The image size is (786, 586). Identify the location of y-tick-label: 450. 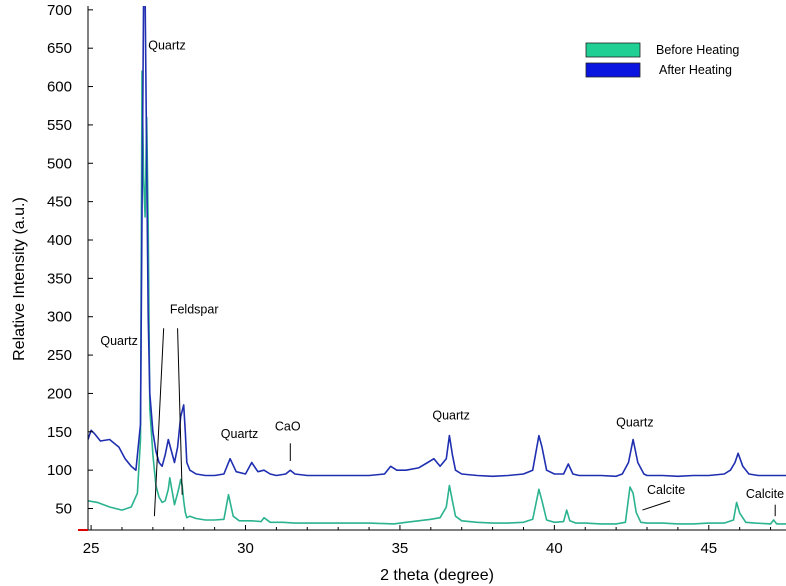
(59, 202).